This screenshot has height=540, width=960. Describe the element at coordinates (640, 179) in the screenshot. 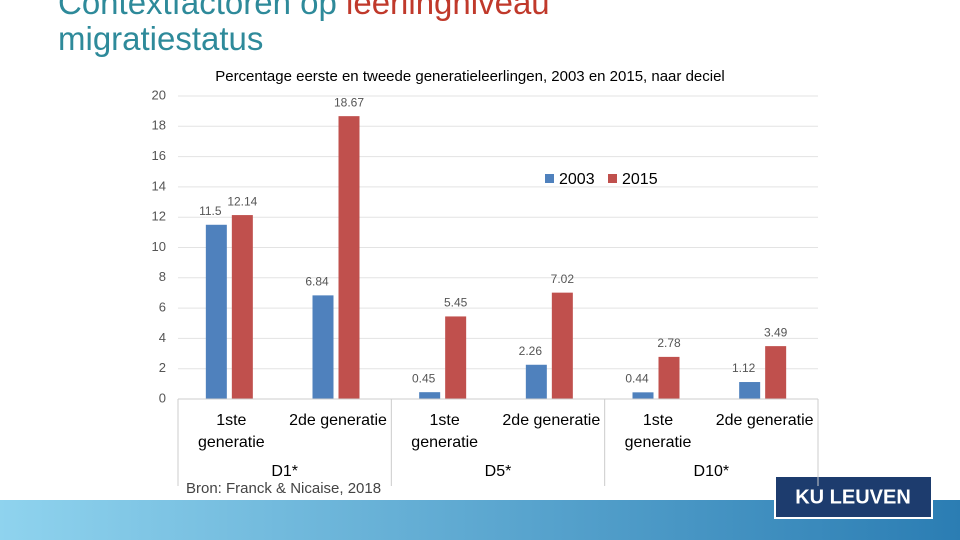

I see `legend-label: 2015` at that location.